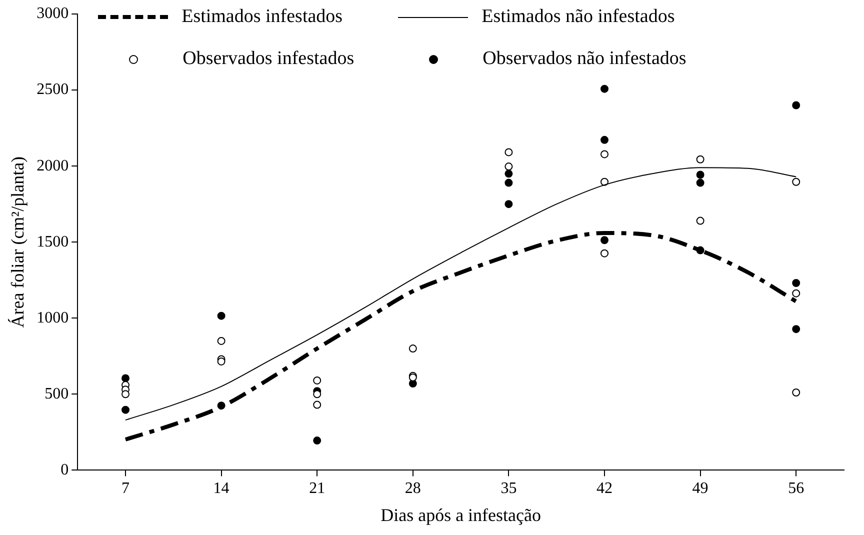  What do you see at coordinates (18, 242) in the screenshot?
I see `y-axis-title: Área foliar (cm²/planta)` at bounding box center [18, 242].